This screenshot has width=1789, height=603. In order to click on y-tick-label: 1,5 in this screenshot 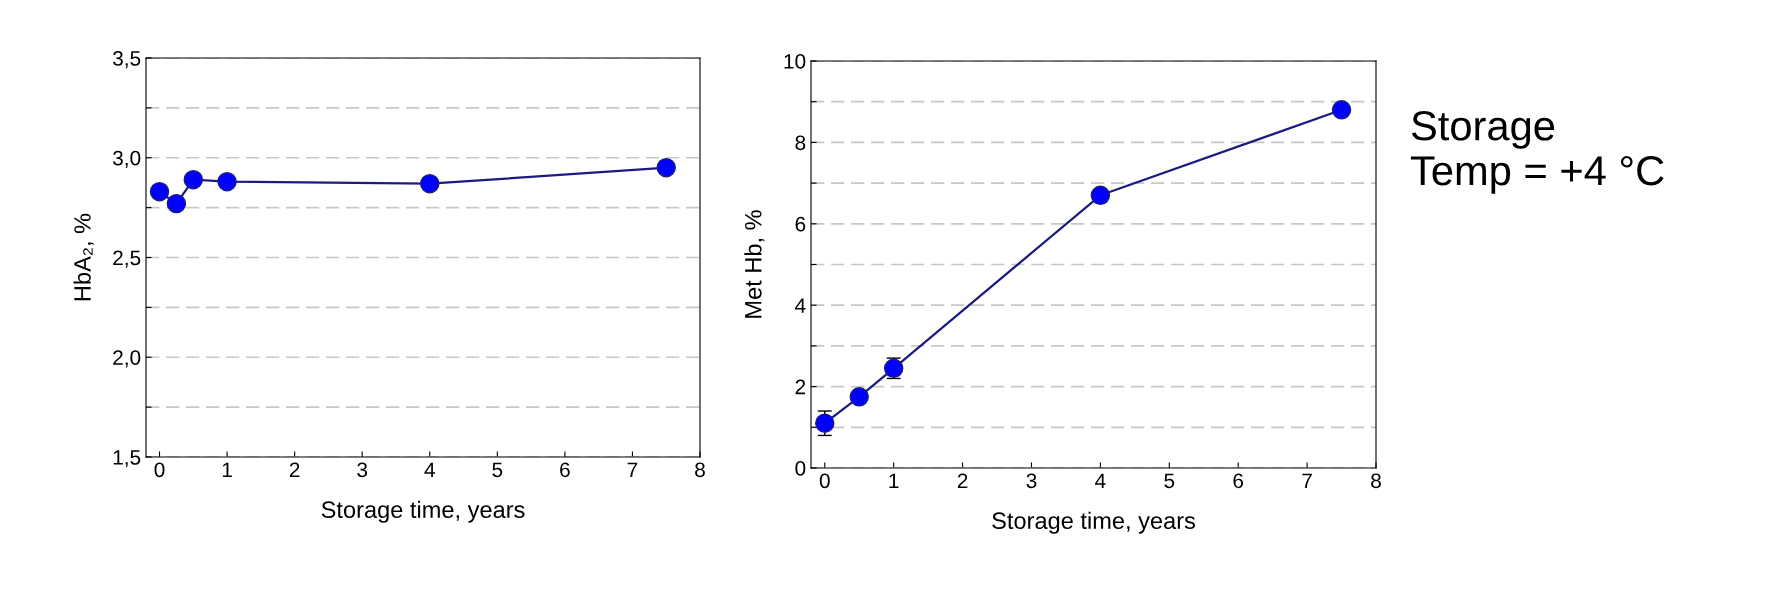, I will do `click(127, 459)`.